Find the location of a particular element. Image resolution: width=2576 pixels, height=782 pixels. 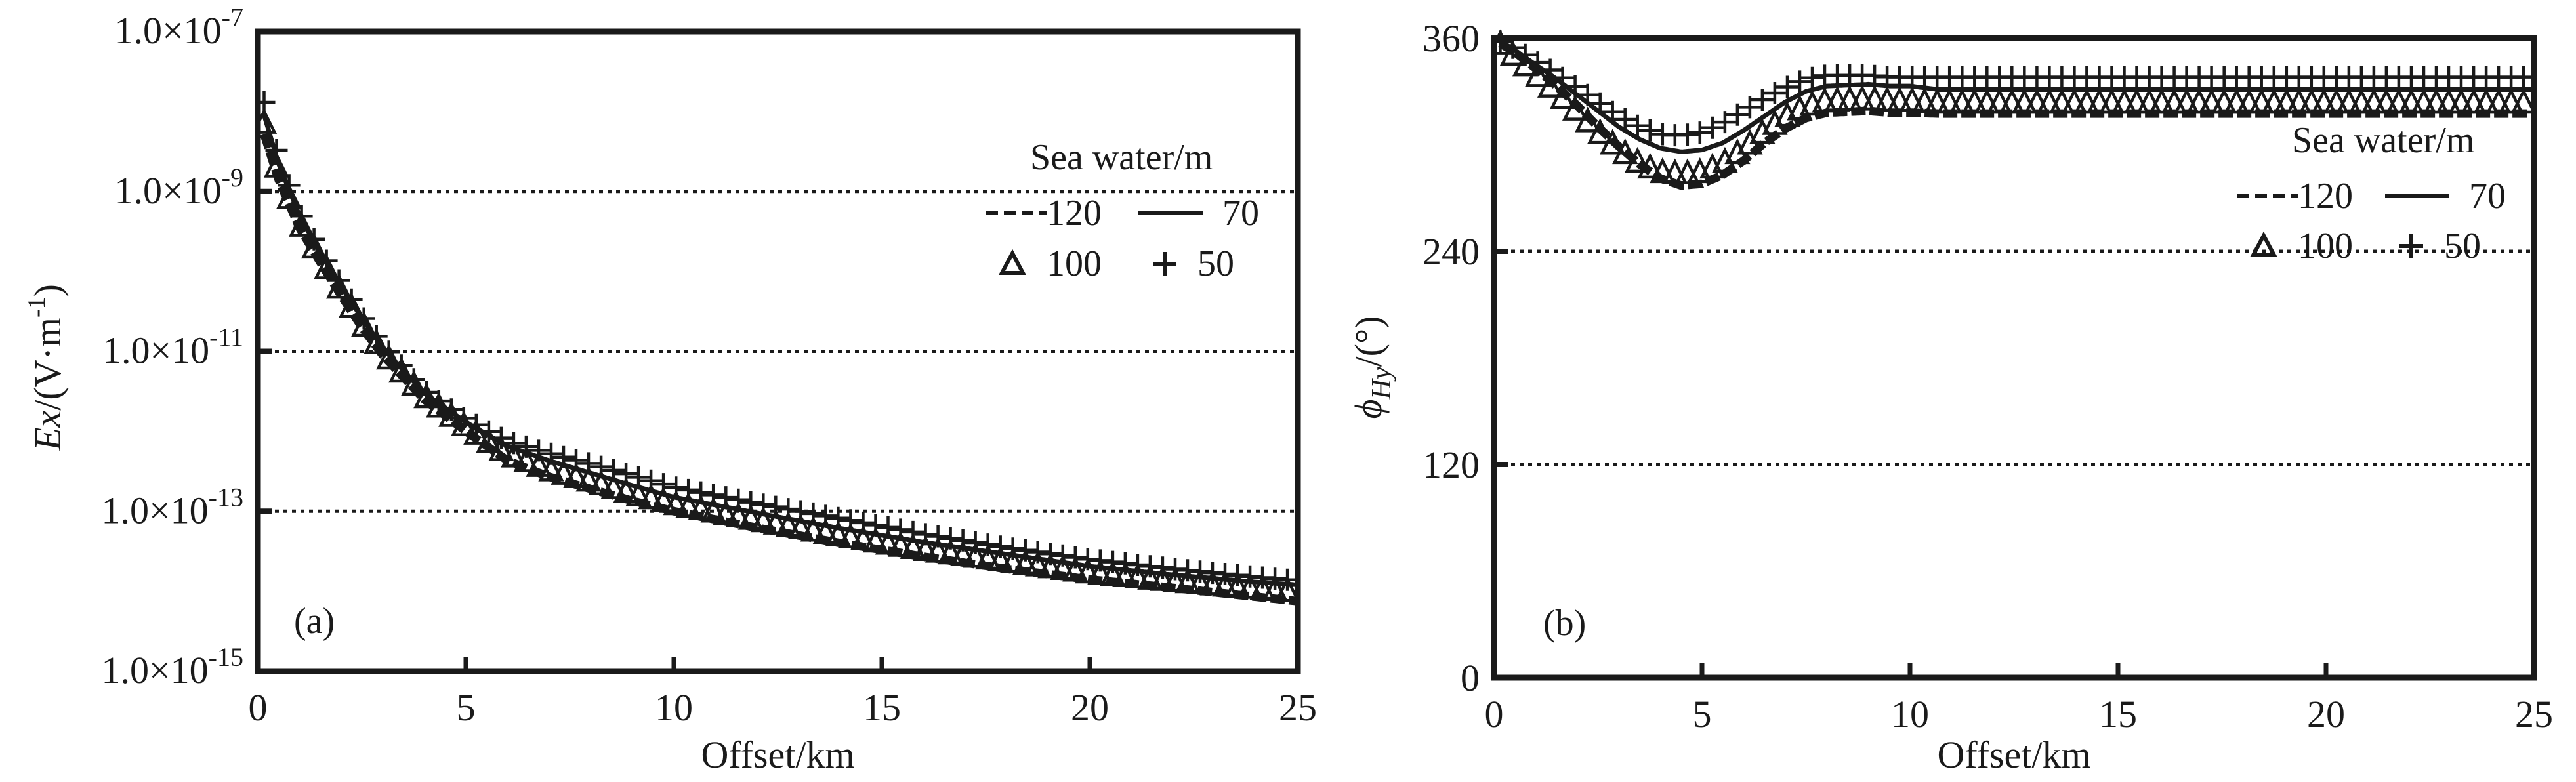

series-100m is located at coordinates (2014, 107).